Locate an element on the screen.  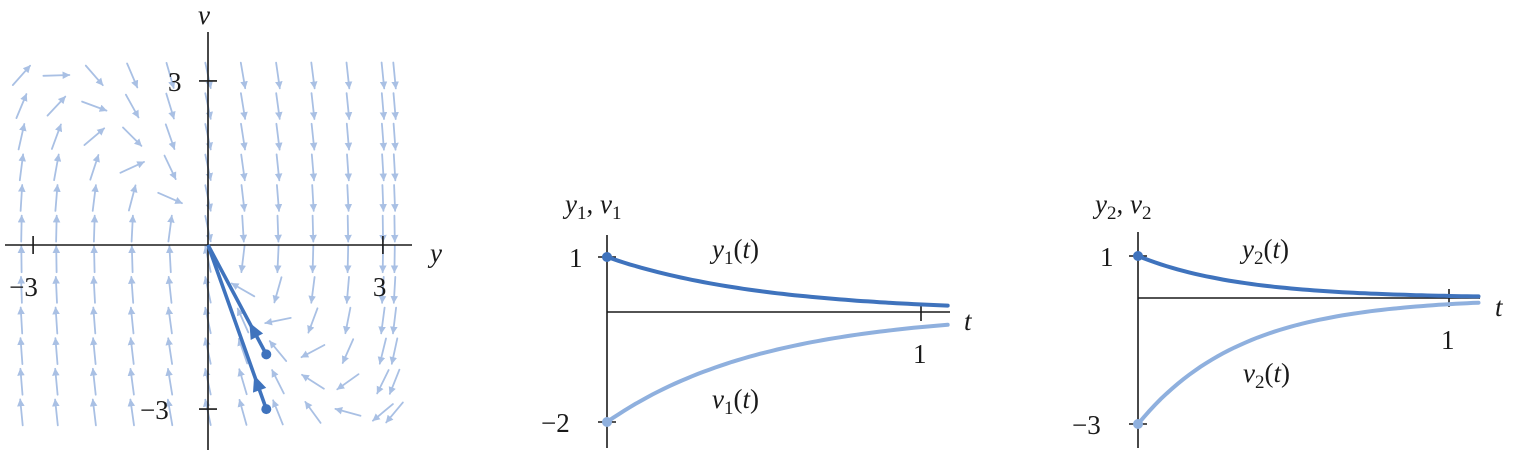
p2-curves is located at coordinates (776, 339).